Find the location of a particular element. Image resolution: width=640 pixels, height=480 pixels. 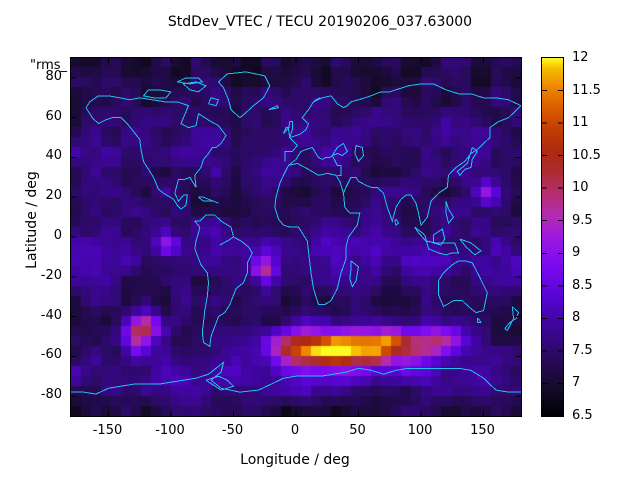

y-tick-label: -20 is located at coordinates (51, 275).